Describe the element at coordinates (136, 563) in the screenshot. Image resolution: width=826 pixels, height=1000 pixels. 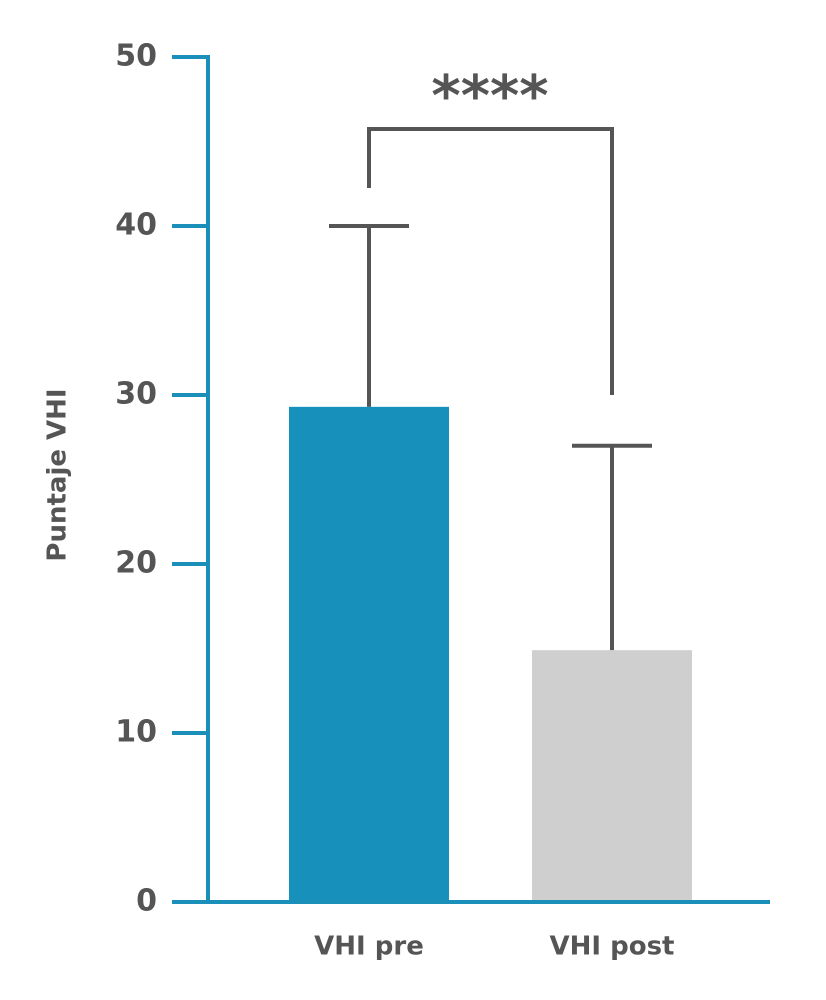
I see `y-tick-label: 20` at that location.